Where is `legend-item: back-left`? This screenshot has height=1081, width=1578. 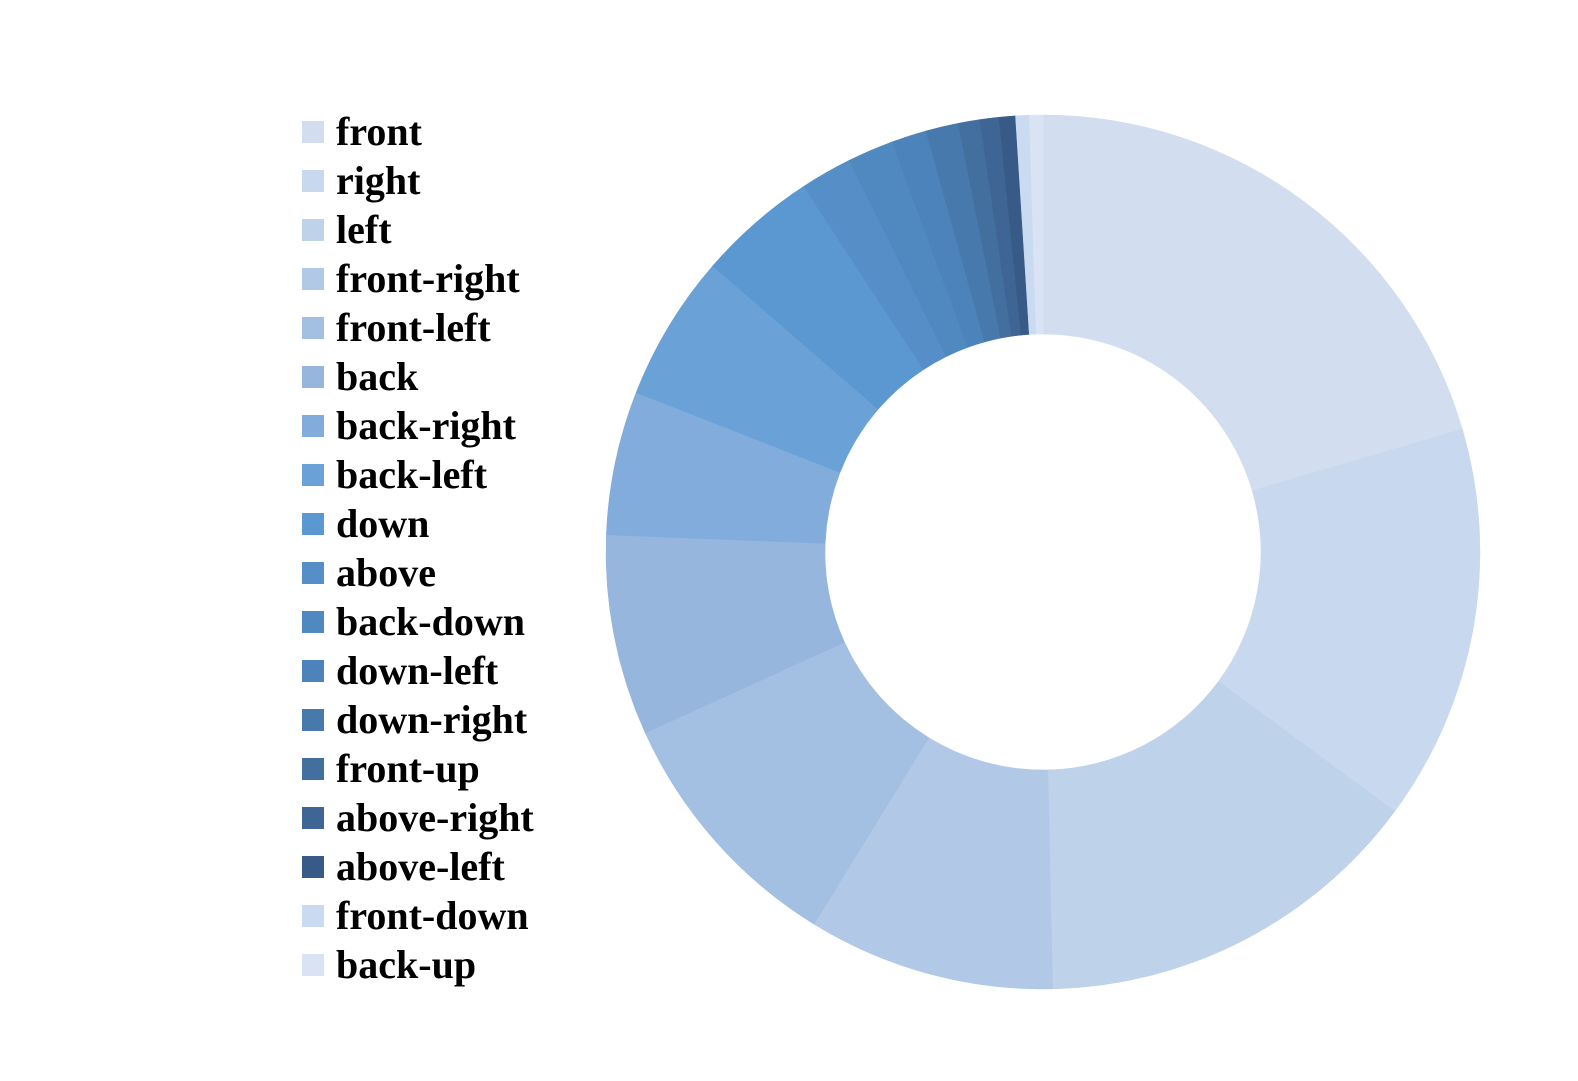 legend-item: back-left is located at coordinates (418, 474).